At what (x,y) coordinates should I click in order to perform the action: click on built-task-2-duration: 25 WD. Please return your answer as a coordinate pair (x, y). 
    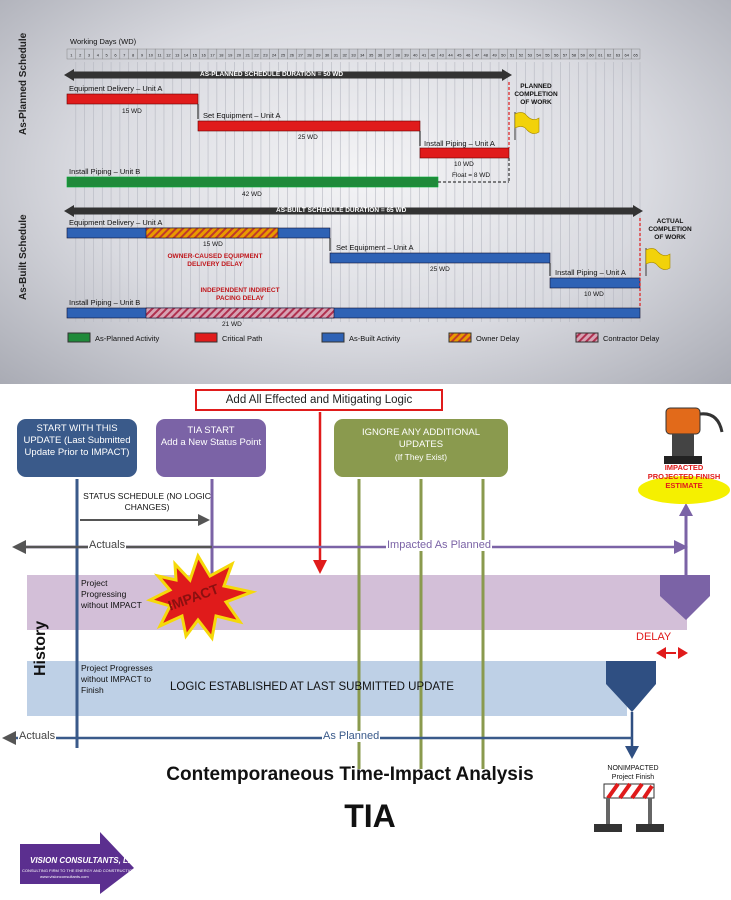
    Looking at the image, I should click on (440, 269).